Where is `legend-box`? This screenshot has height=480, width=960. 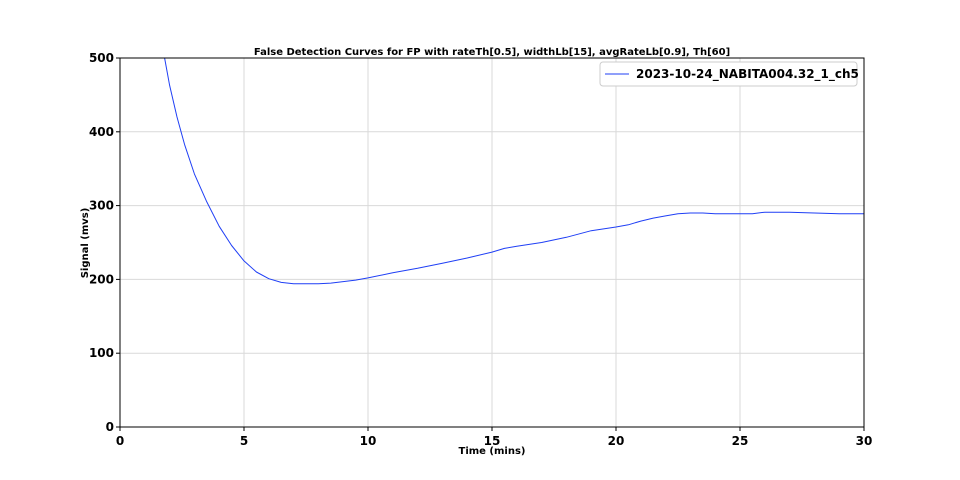 legend-box is located at coordinates (728, 74).